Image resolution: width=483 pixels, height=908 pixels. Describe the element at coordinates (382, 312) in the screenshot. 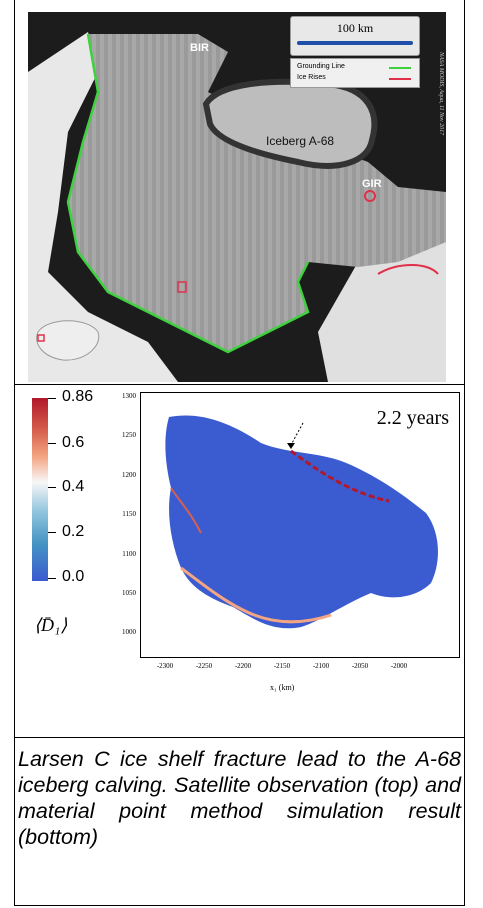

I see `land-area-right` at that location.